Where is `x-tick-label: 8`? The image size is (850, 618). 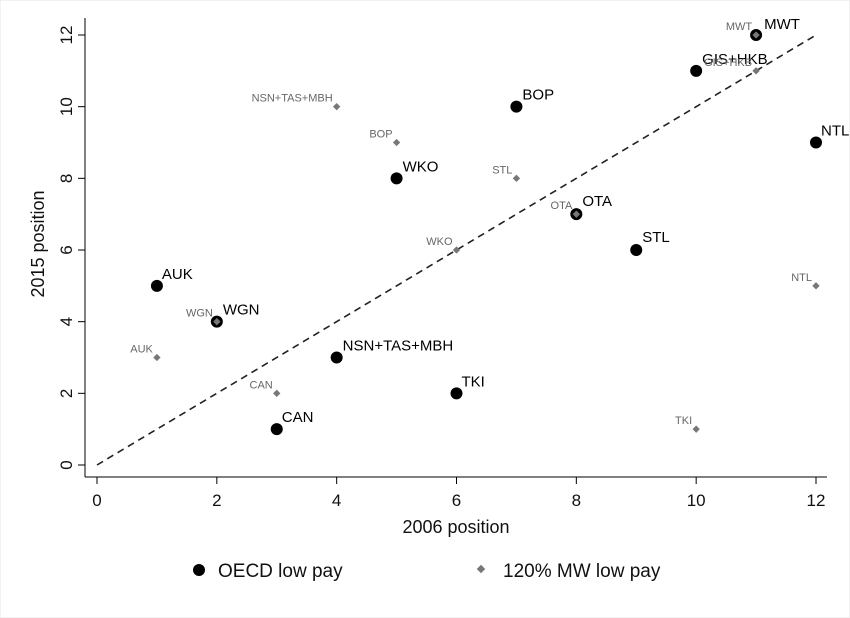 x-tick-label: 8 is located at coordinates (576, 500).